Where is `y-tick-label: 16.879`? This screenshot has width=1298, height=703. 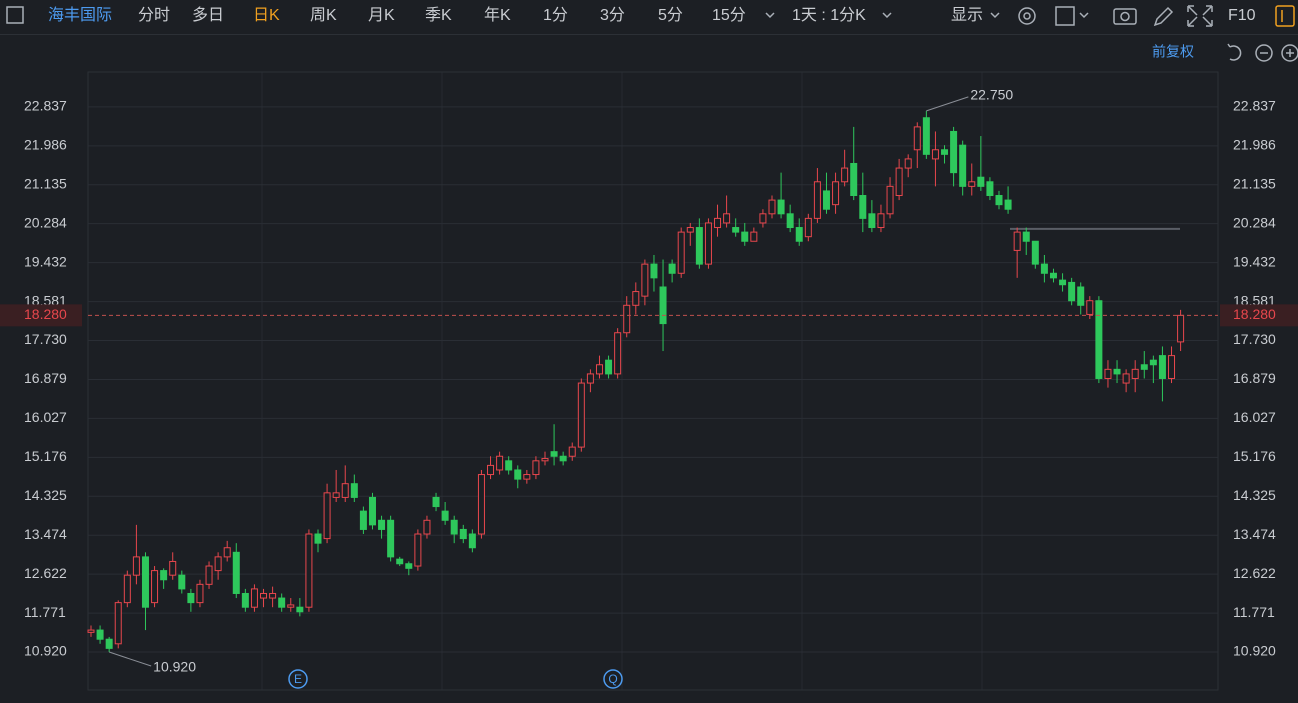
y-tick-label: 16.879 is located at coordinates (45, 378).